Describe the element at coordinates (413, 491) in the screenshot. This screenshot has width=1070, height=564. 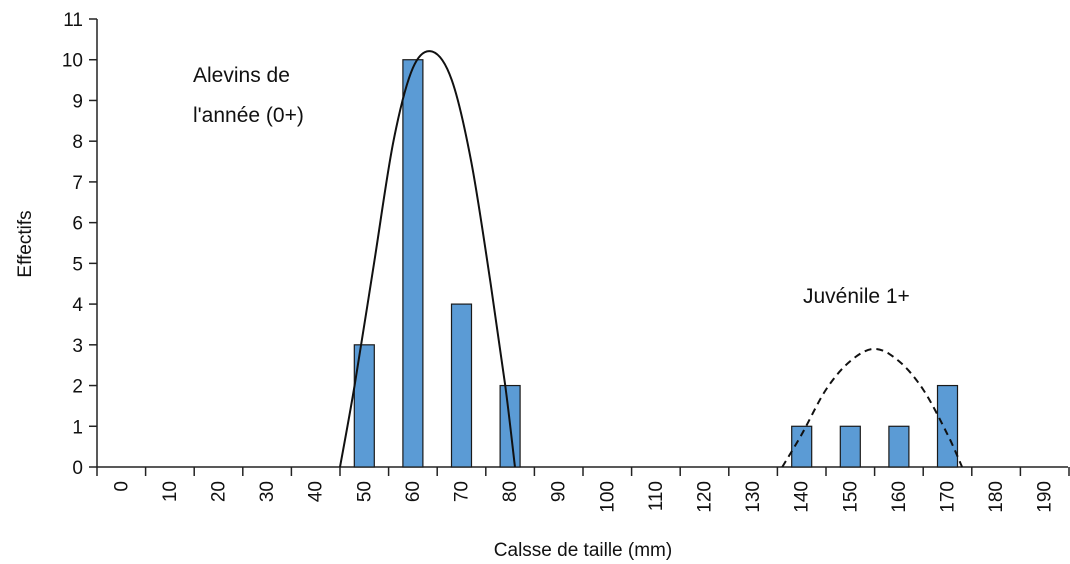
I see `x-tick-label: 60` at that location.